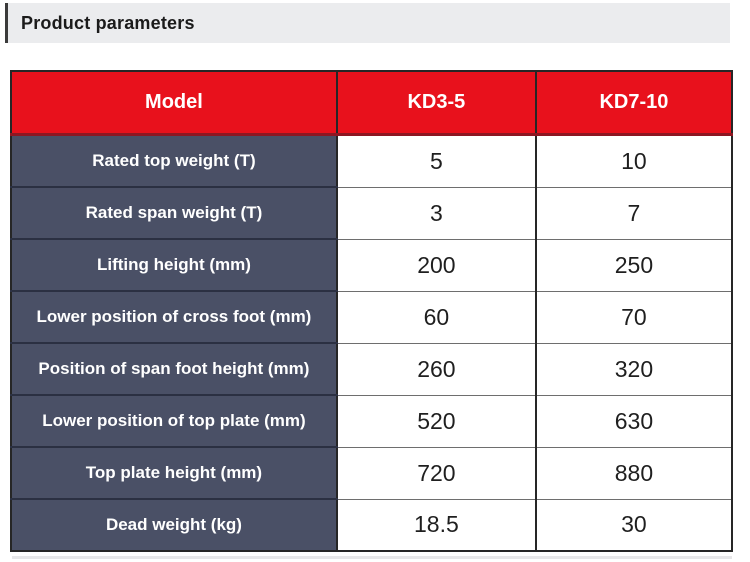  I want to click on kd3-5-value: 520, so click(435, 421).